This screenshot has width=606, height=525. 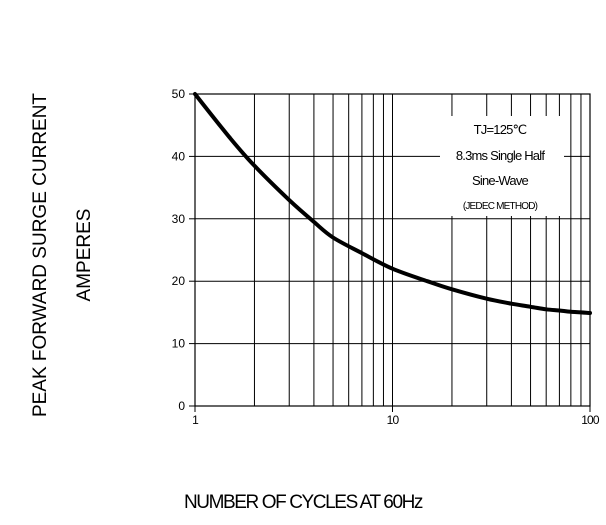 I want to click on y-tick-labels: 0 10 20 30 40 50, so click(x=183, y=250).